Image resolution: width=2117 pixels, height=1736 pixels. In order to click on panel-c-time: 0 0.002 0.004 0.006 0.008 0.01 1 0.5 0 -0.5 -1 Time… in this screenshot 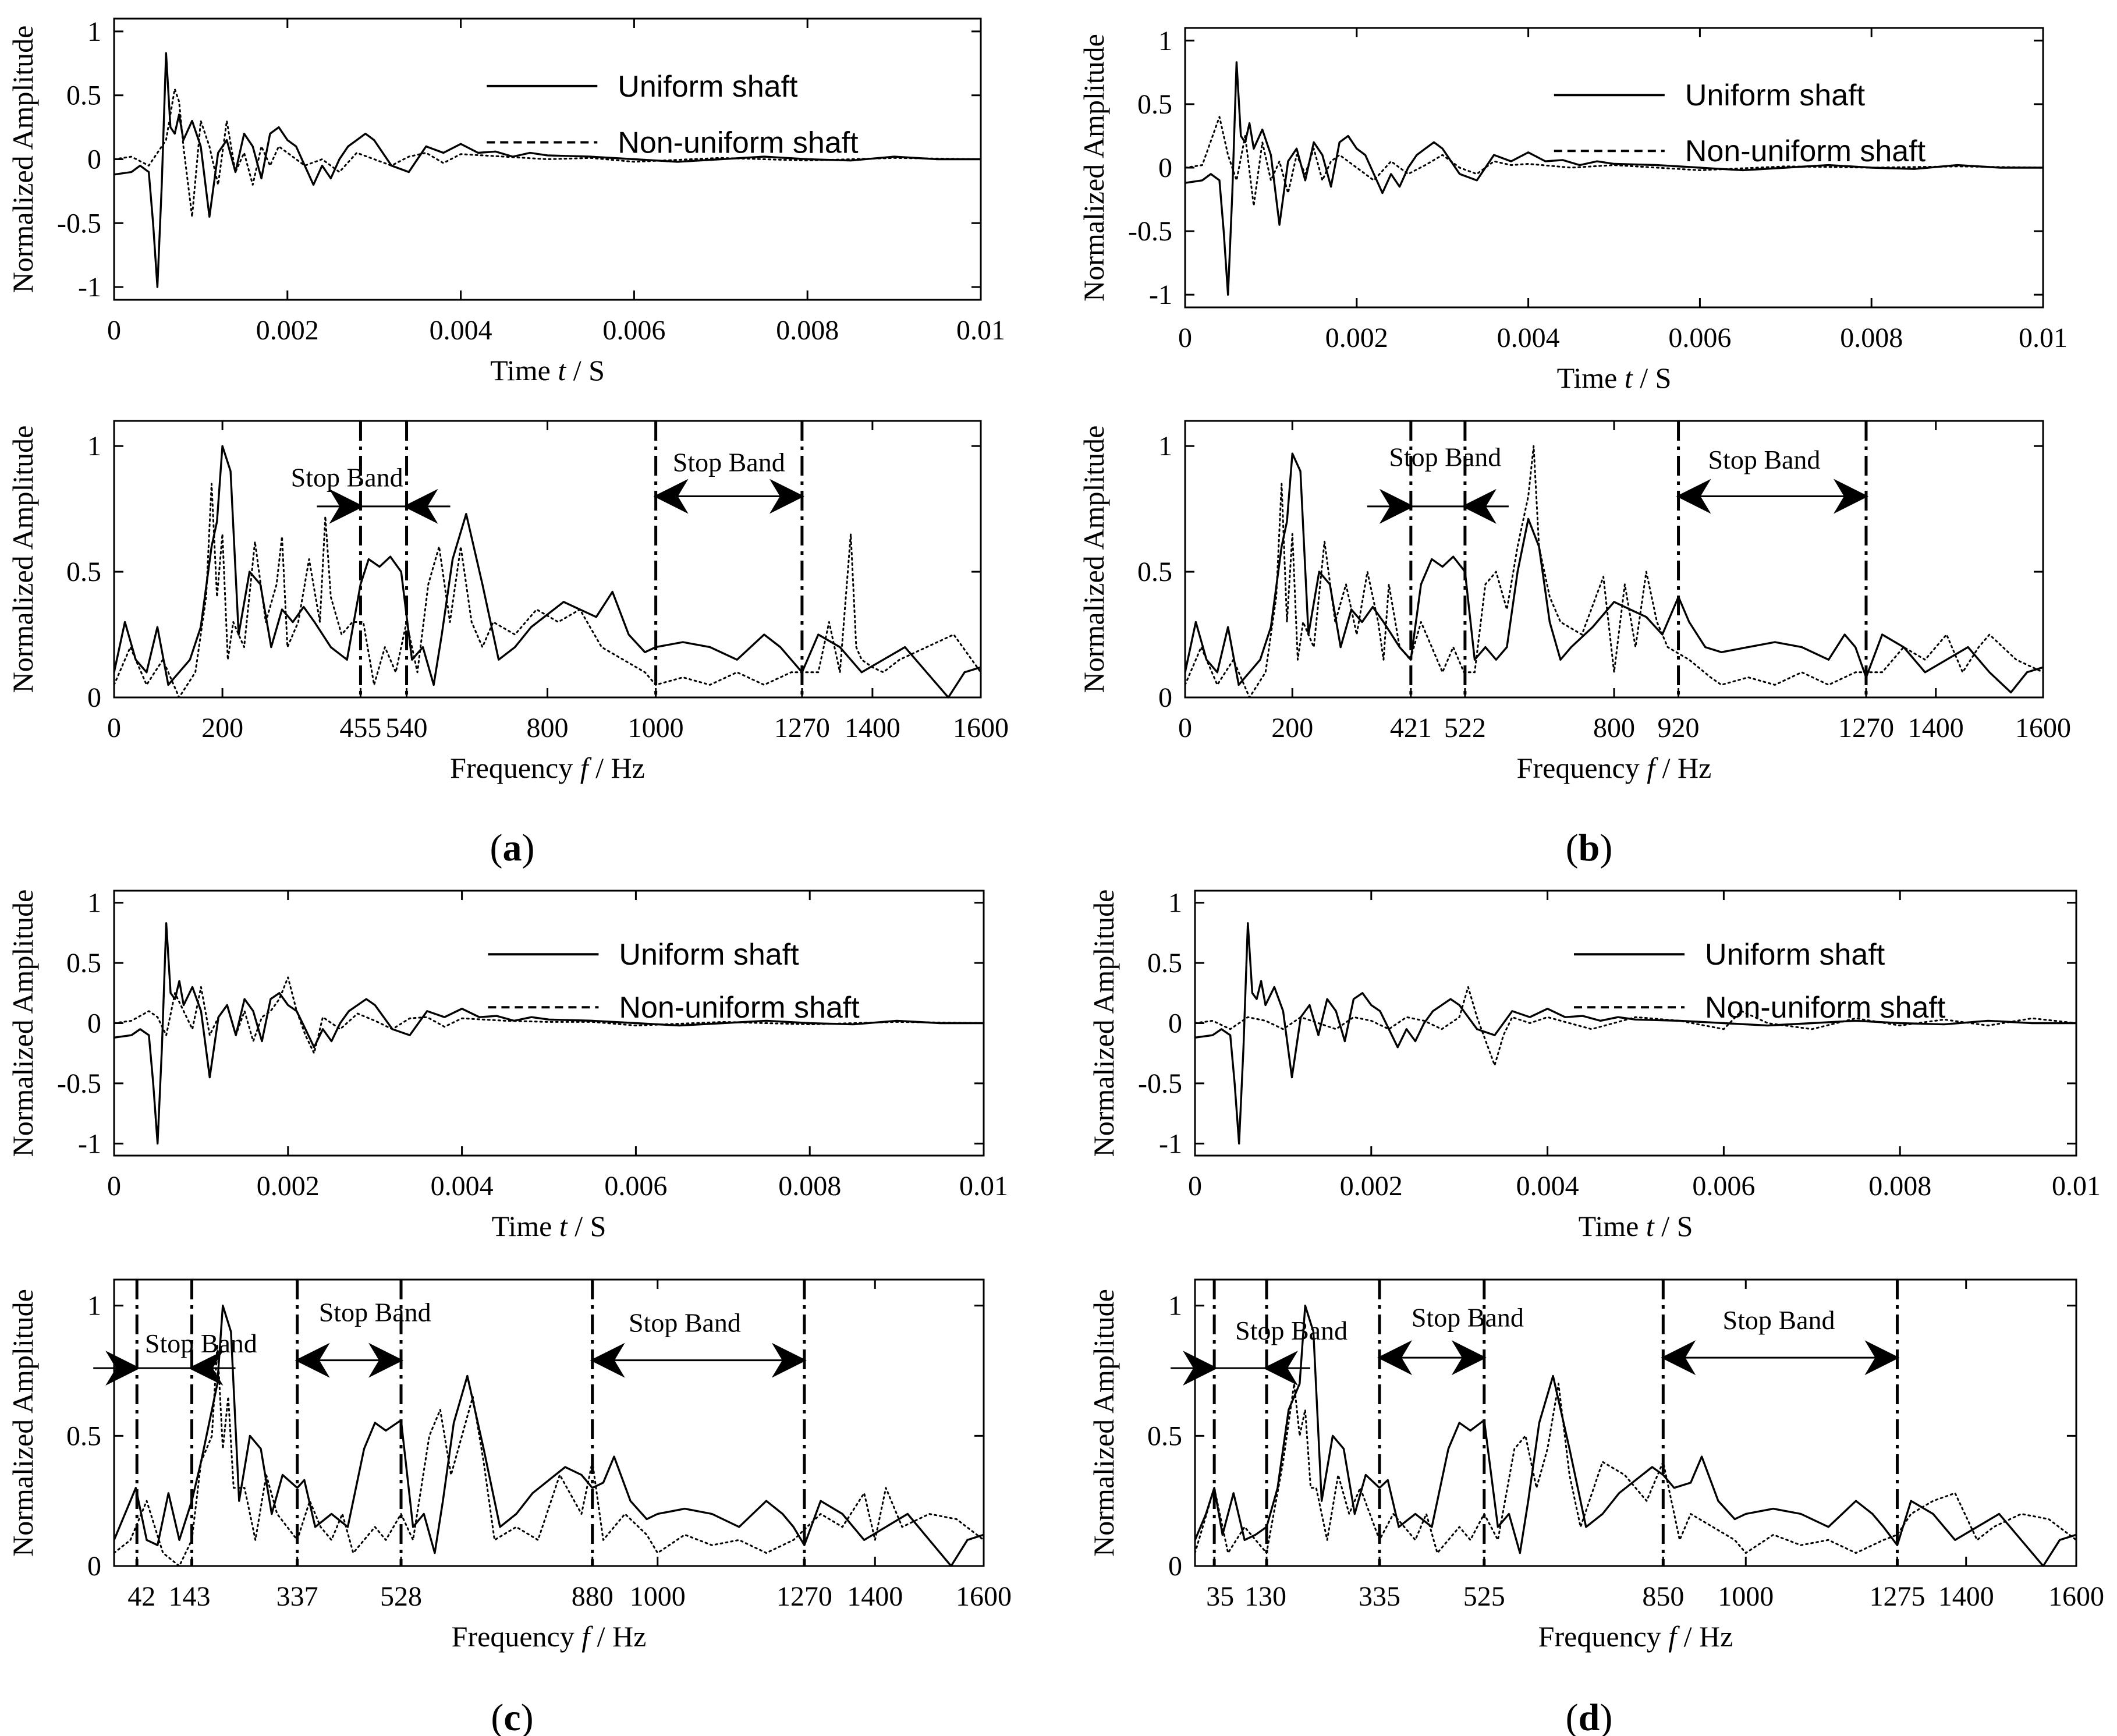, I will do `click(507, 1065)`.